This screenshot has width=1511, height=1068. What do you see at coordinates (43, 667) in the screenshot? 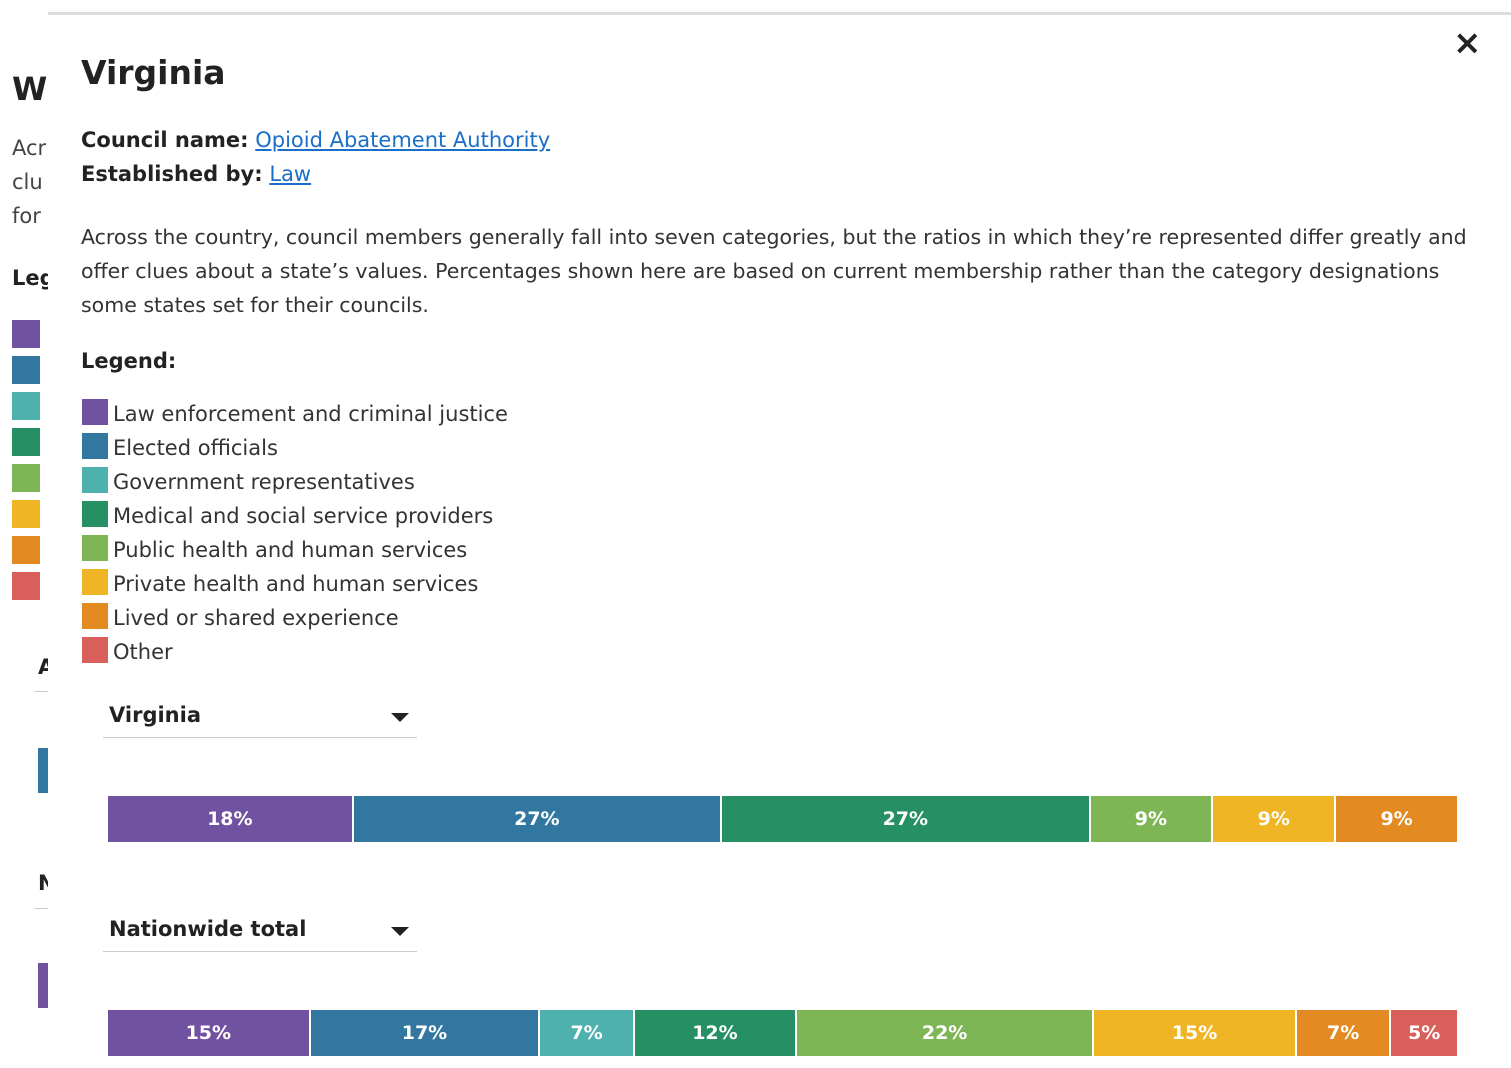
I see `bg-section: A` at bounding box center [43, 667].